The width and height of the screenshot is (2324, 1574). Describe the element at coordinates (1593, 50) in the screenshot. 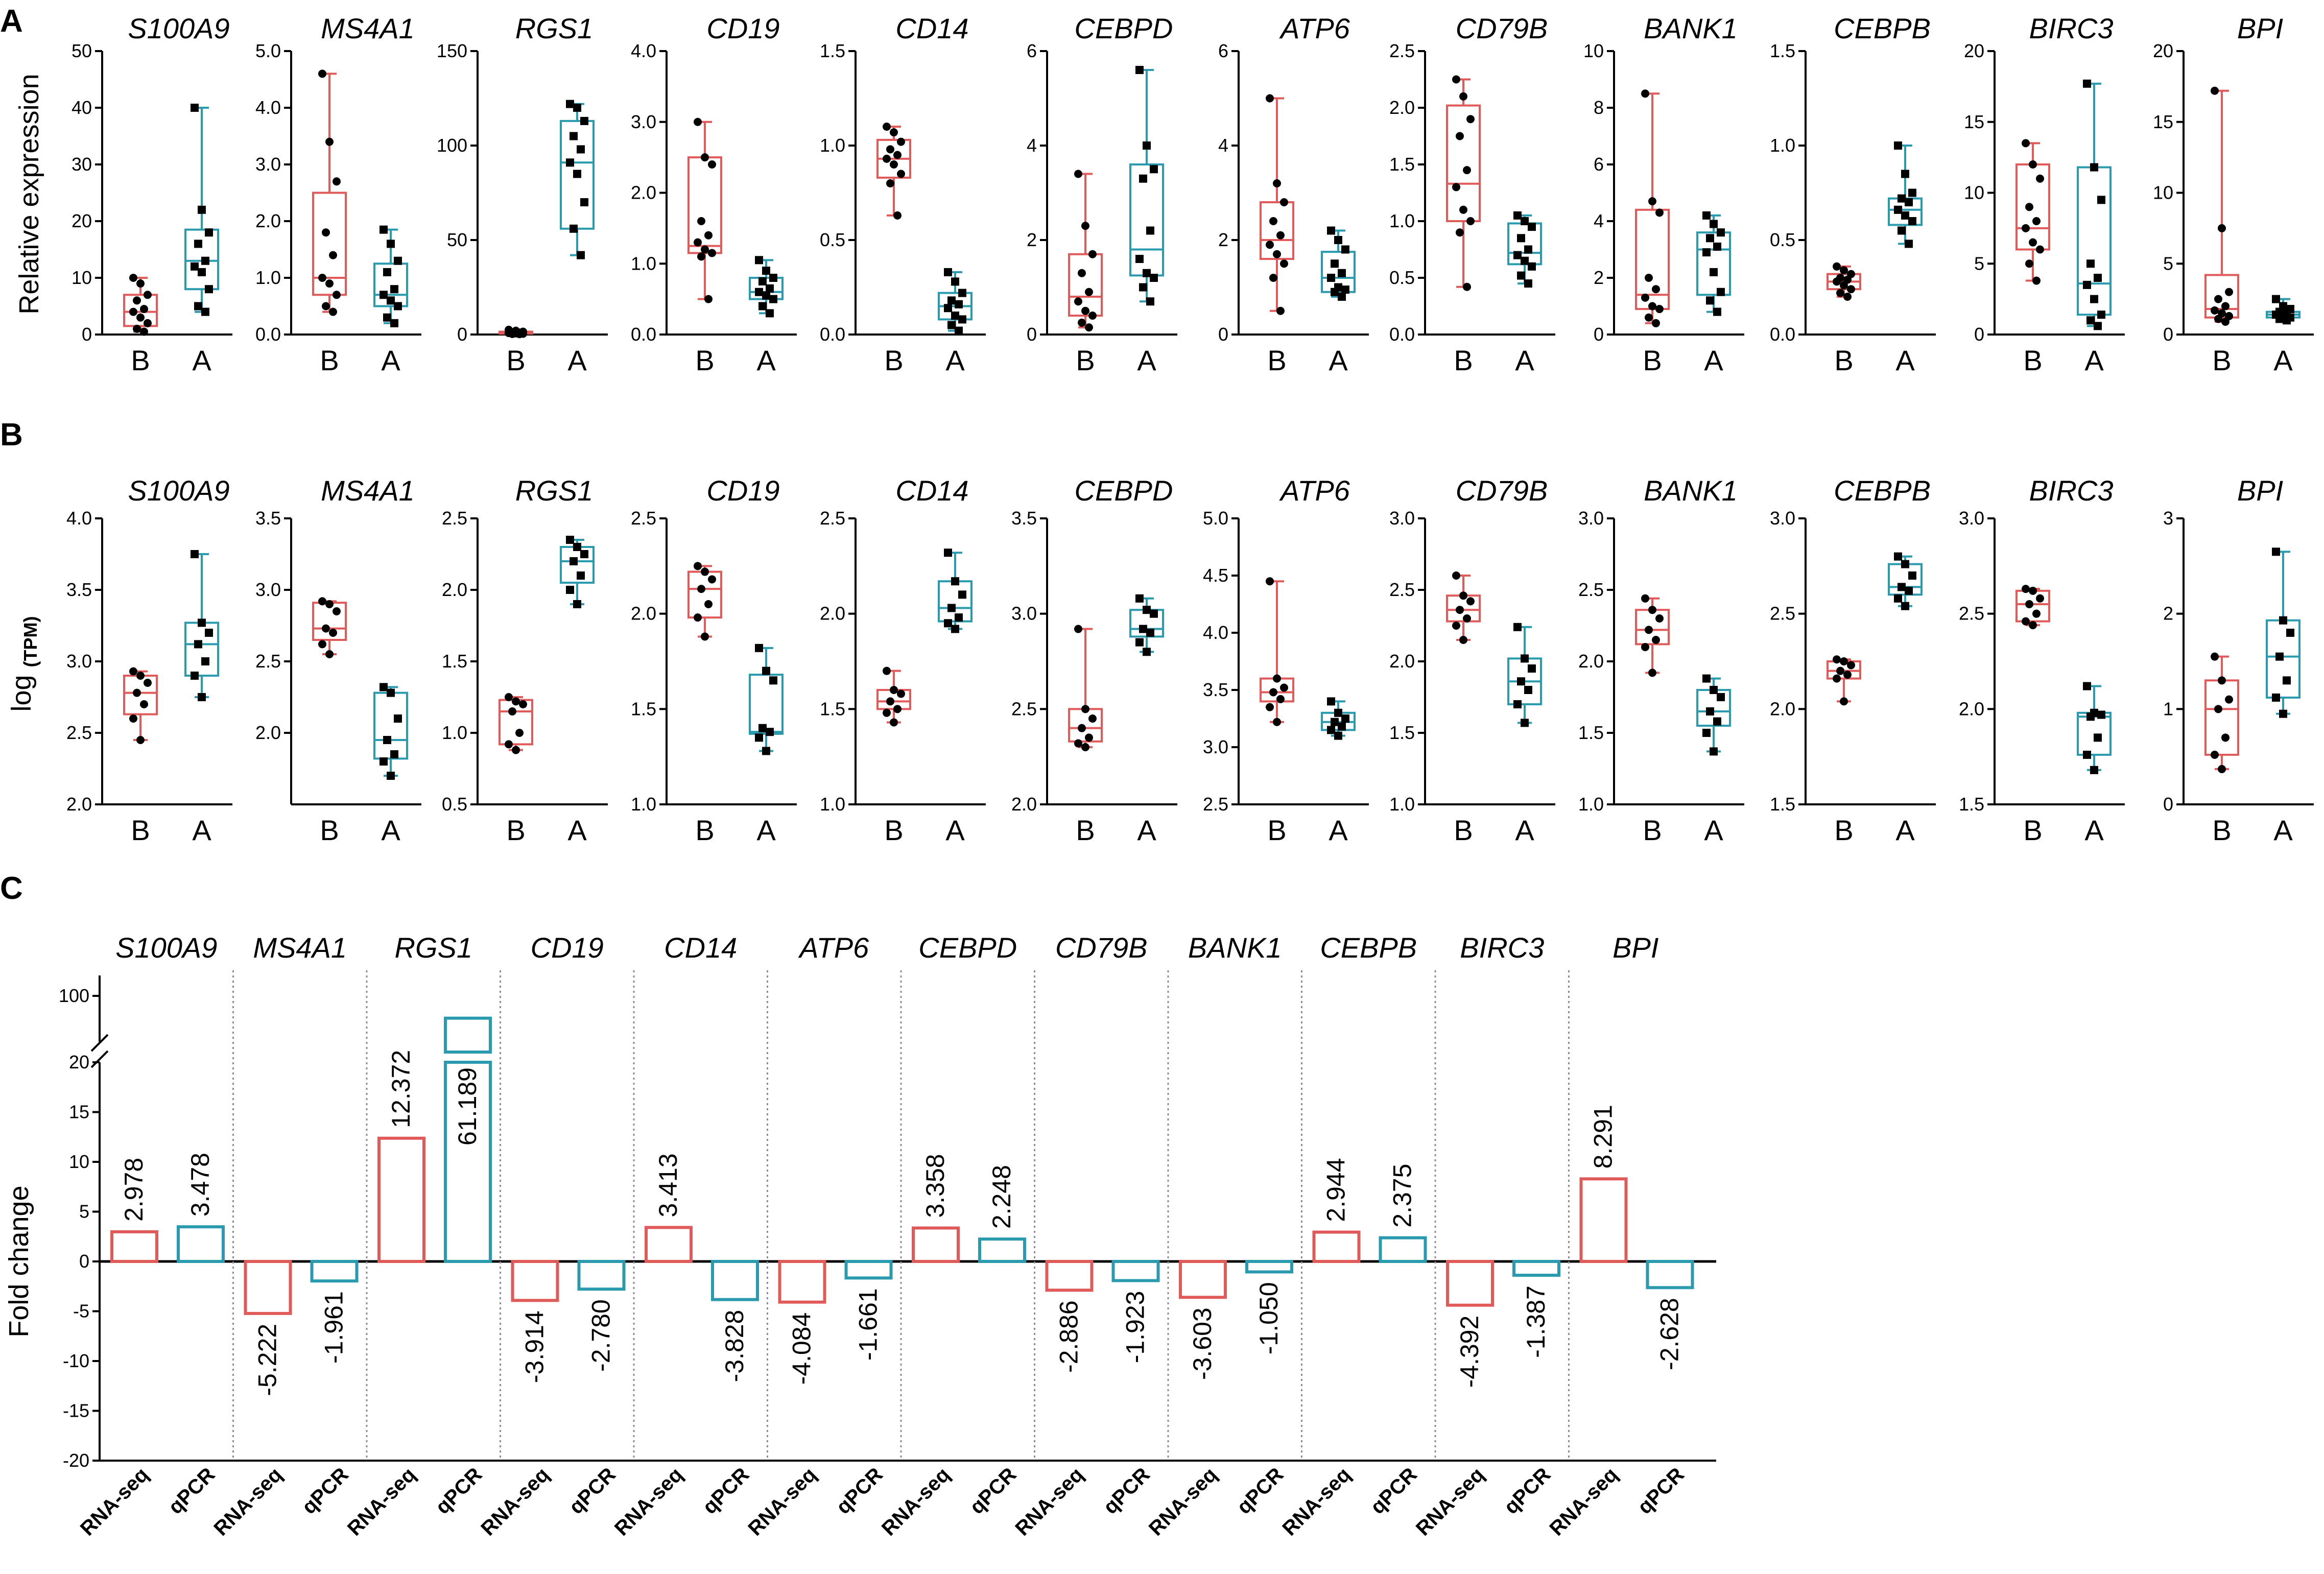

I see `y-tick-label: 10` at that location.